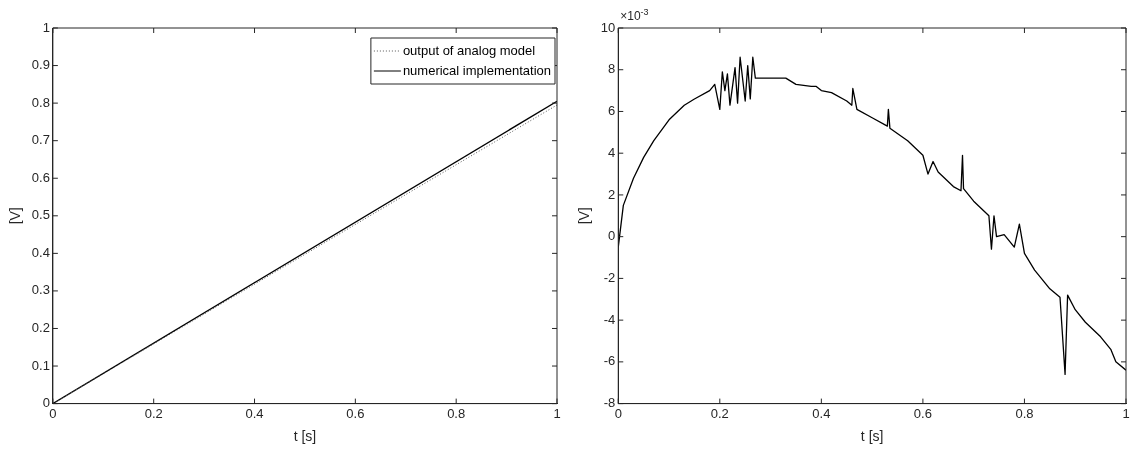  I want to click on y-tick-label: 0.8, so click(40, 102).